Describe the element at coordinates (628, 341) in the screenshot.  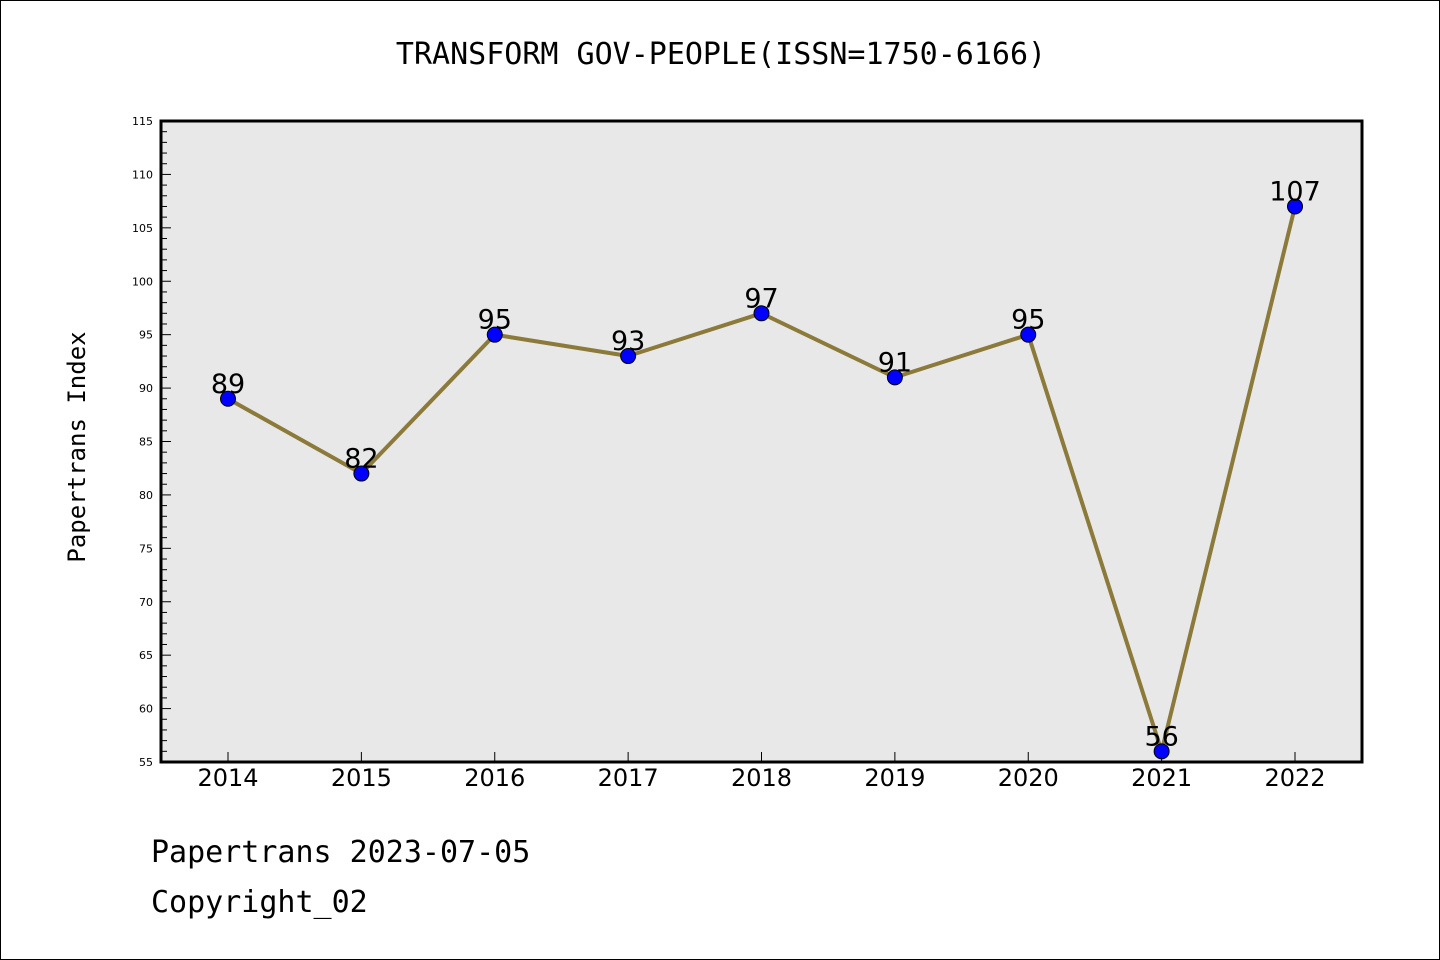
I see `data-label: 93` at that location.